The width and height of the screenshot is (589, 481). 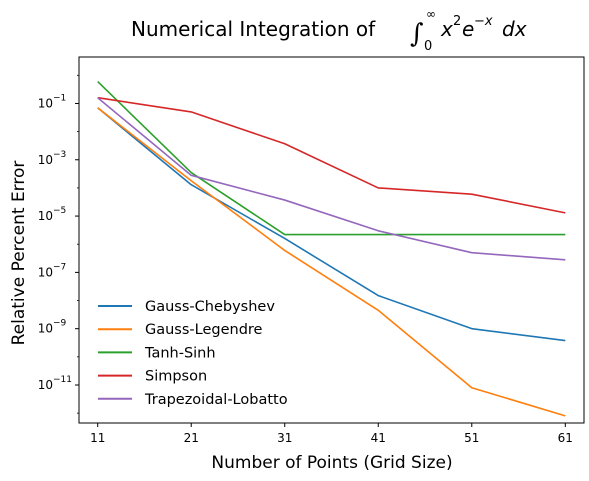 What do you see at coordinates (565, 438) in the screenshot?
I see `x-tick-label: 61` at bounding box center [565, 438].